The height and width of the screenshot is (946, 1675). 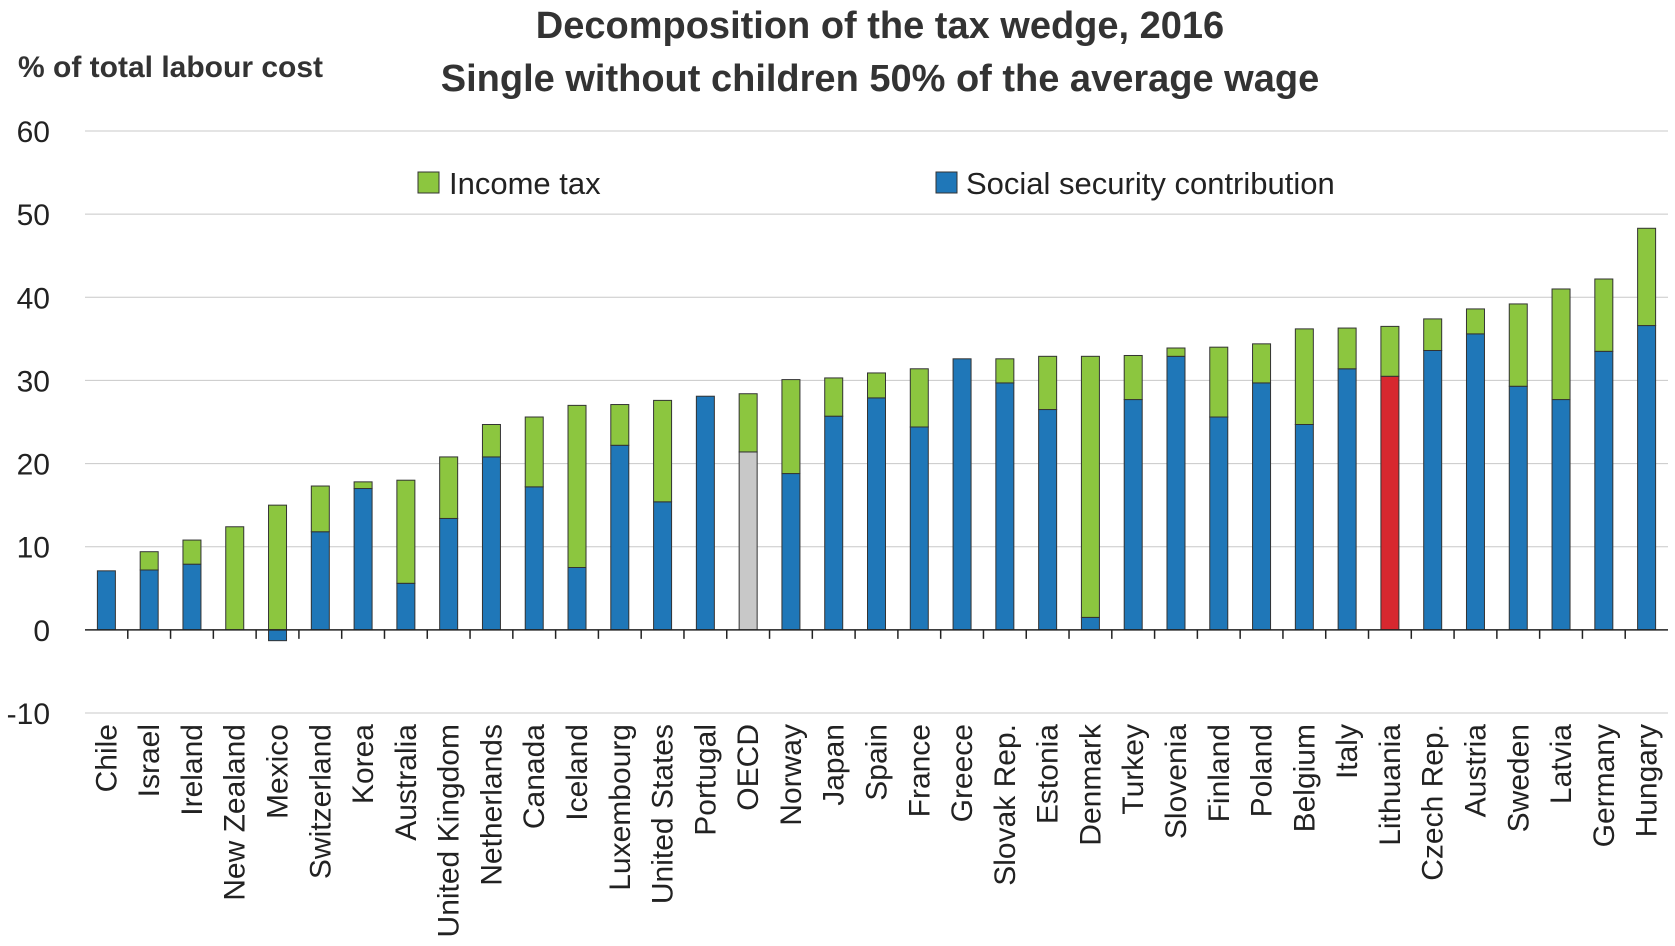 I want to click on bar-income-tax-sweden, so click(x=1518, y=345).